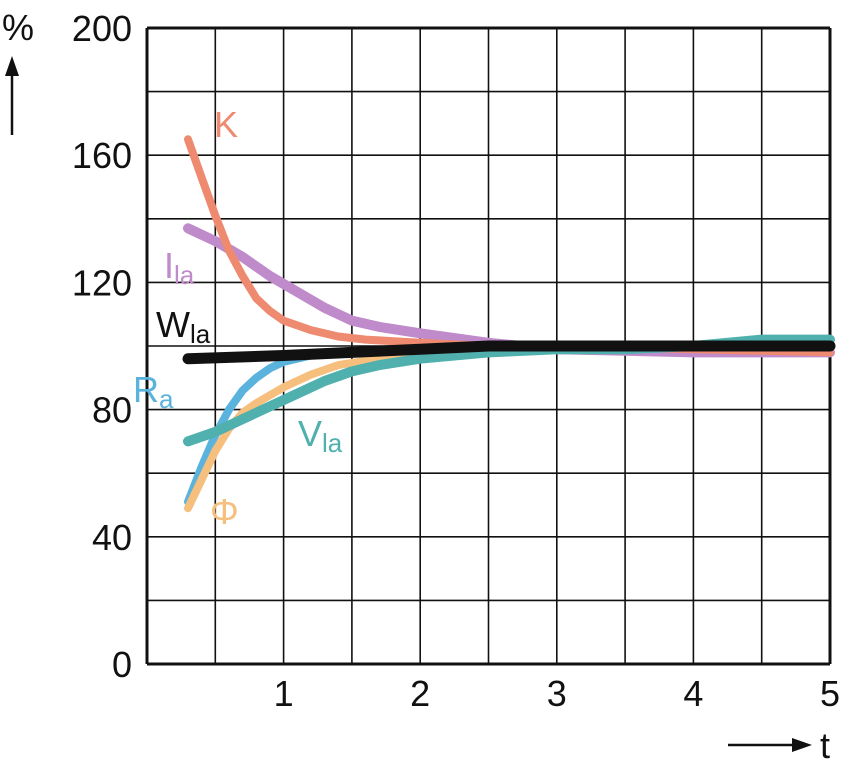  I want to click on series-label-wla: Wla, so click(183, 326).